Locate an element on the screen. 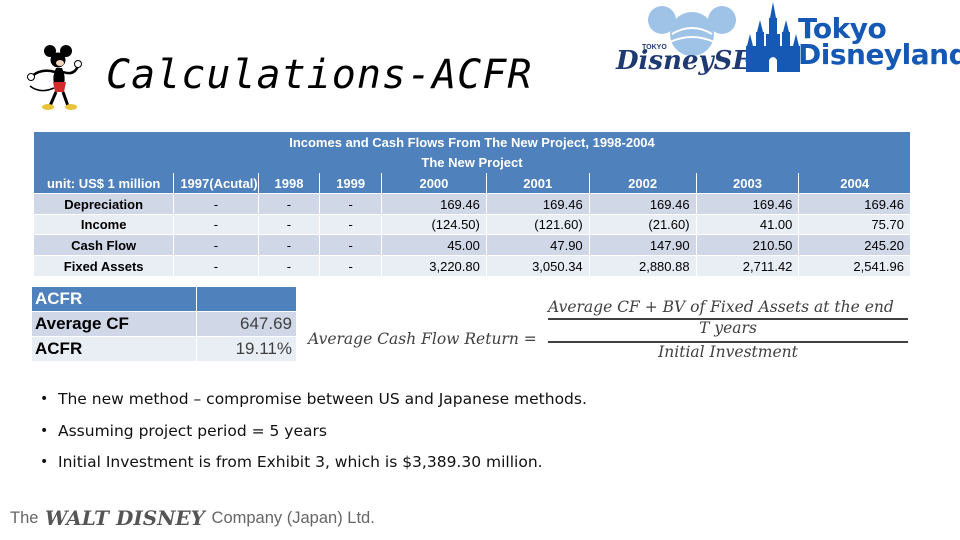 The height and width of the screenshot is (540, 960). page-title: Calculations-ACFR is located at coordinates (319, 75).